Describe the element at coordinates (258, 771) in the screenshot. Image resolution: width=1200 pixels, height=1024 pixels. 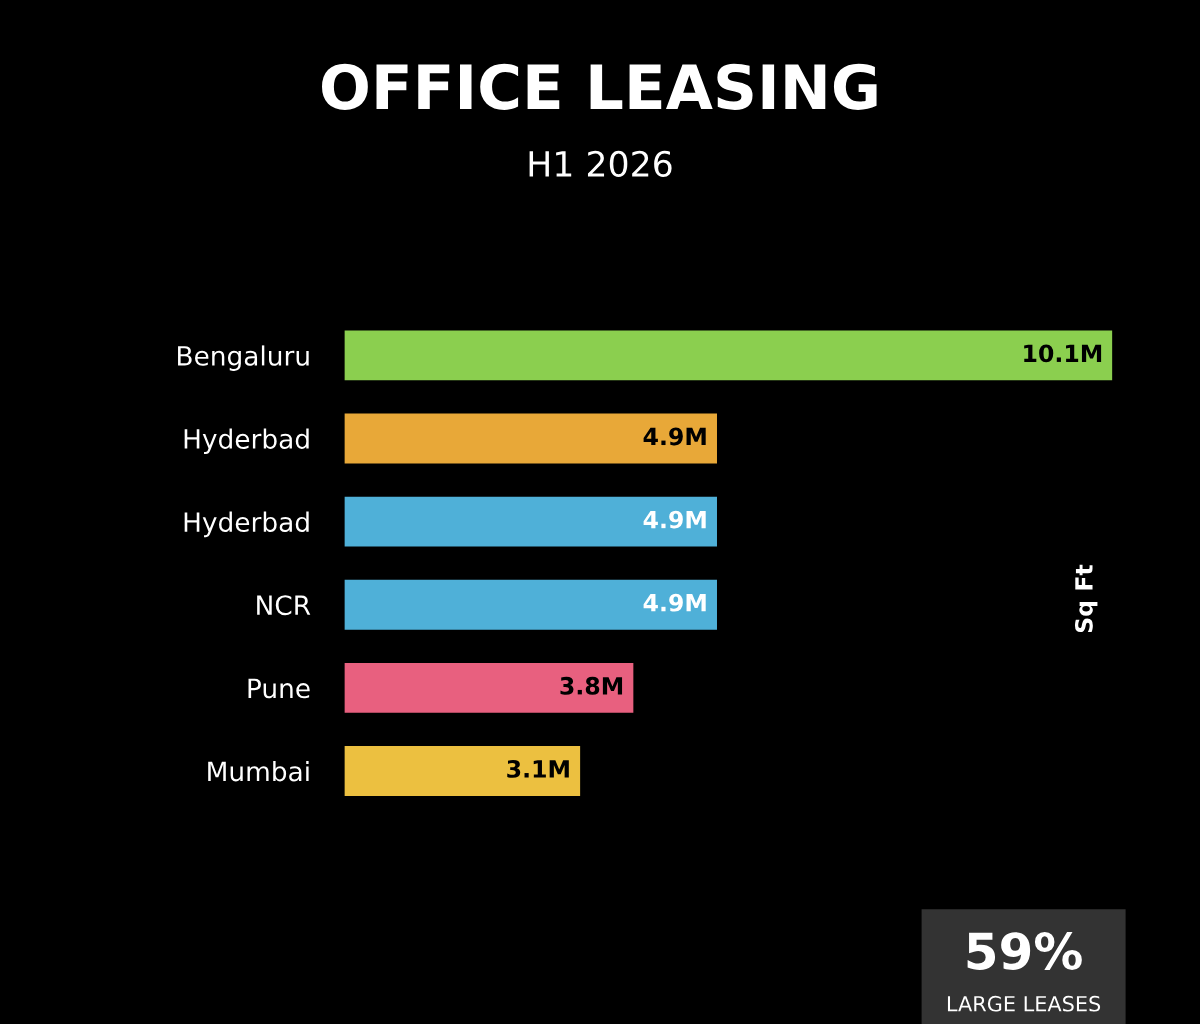
I see `y-tick-label: Mumbai` at that location.